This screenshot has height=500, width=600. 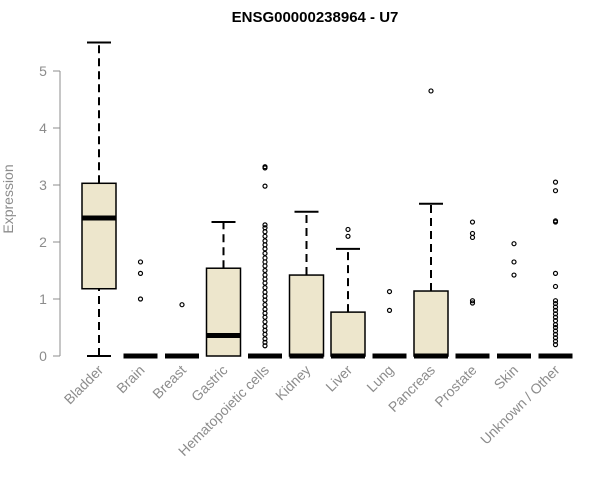 What do you see at coordinates (506, 377) in the screenshot?
I see `x-tick-label: Skin` at bounding box center [506, 377].